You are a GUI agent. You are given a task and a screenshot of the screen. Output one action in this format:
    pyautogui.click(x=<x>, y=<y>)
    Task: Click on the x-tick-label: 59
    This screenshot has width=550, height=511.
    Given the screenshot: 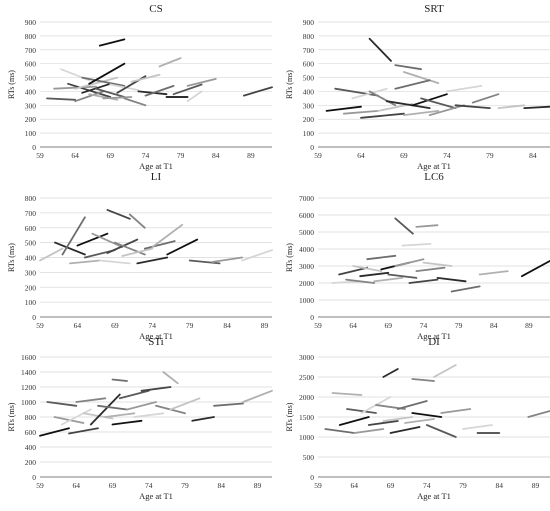 What is the action you would take?
    pyautogui.click(x=318, y=155)
    